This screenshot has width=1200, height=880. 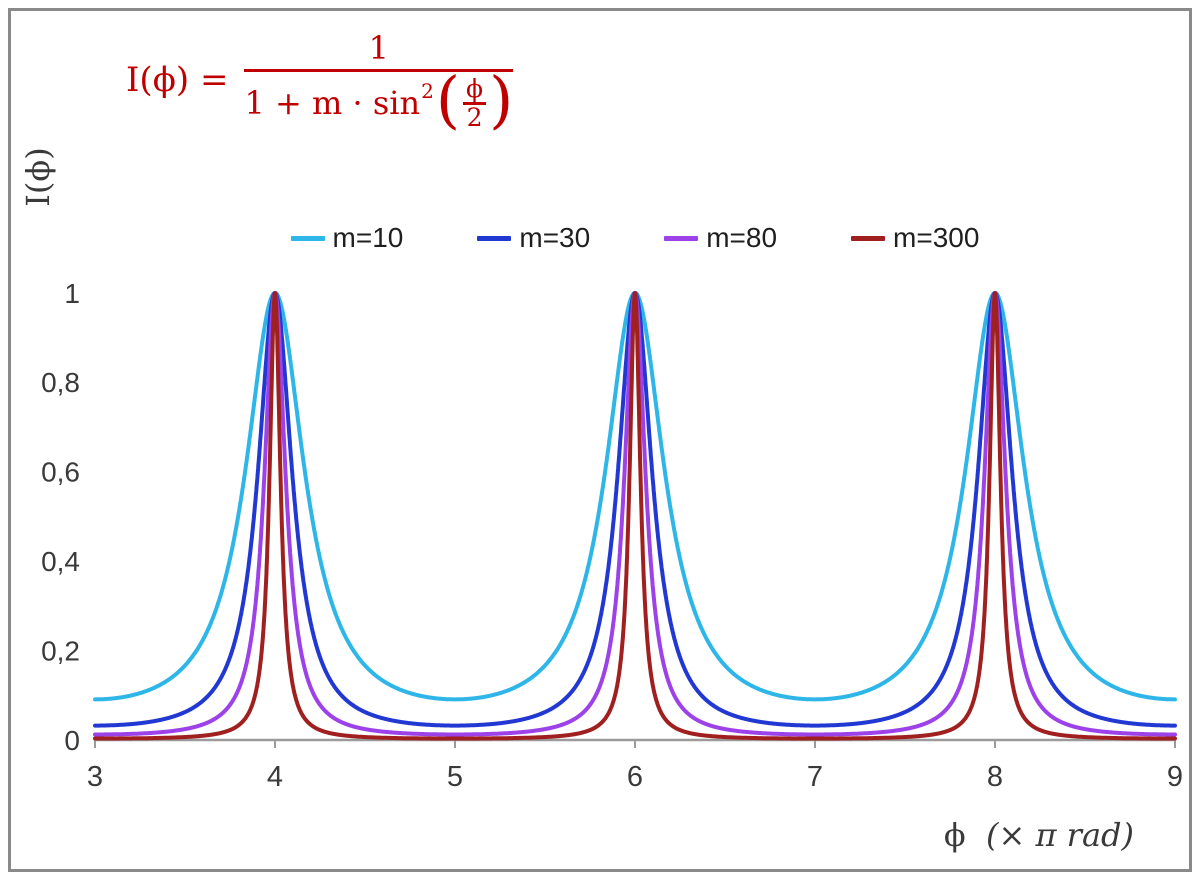 I want to click on y-tick-label: 0,6, so click(x=60, y=472).